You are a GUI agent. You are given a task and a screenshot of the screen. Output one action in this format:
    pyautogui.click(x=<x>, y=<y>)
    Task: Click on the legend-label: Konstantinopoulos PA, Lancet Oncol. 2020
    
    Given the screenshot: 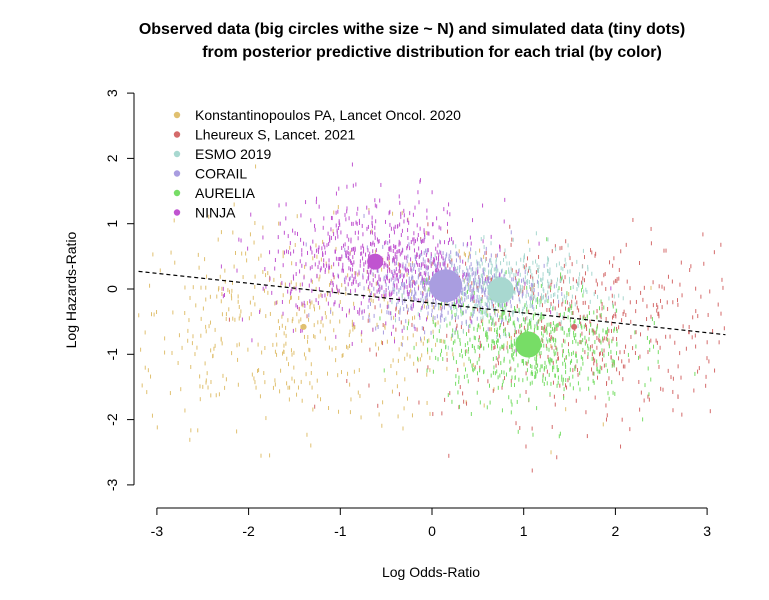 What is the action you would take?
    pyautogui.click(x=328, y=115)
    